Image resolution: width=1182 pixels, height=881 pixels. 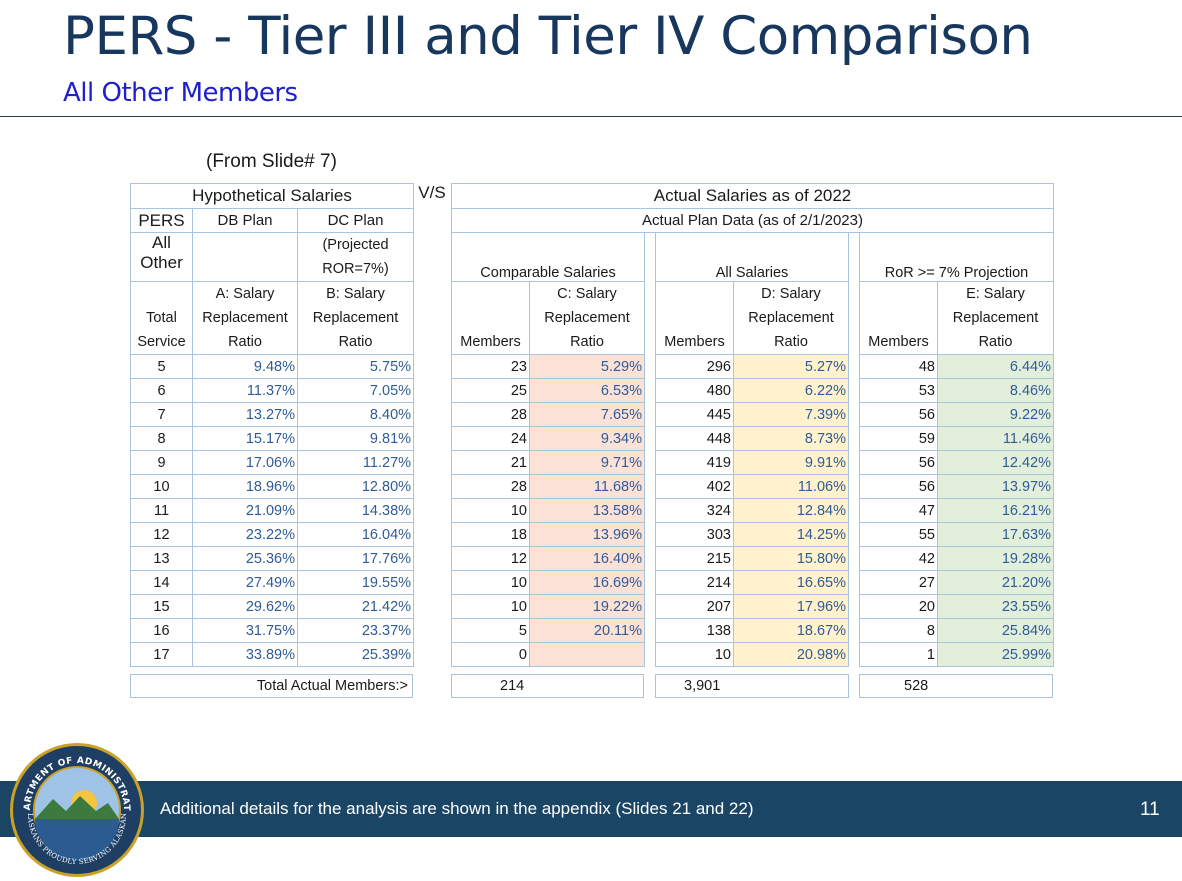 What do you see at coordinates (77, 807) in the screenshot?
I see `seal-mountains` at bounding box center [77, 807].